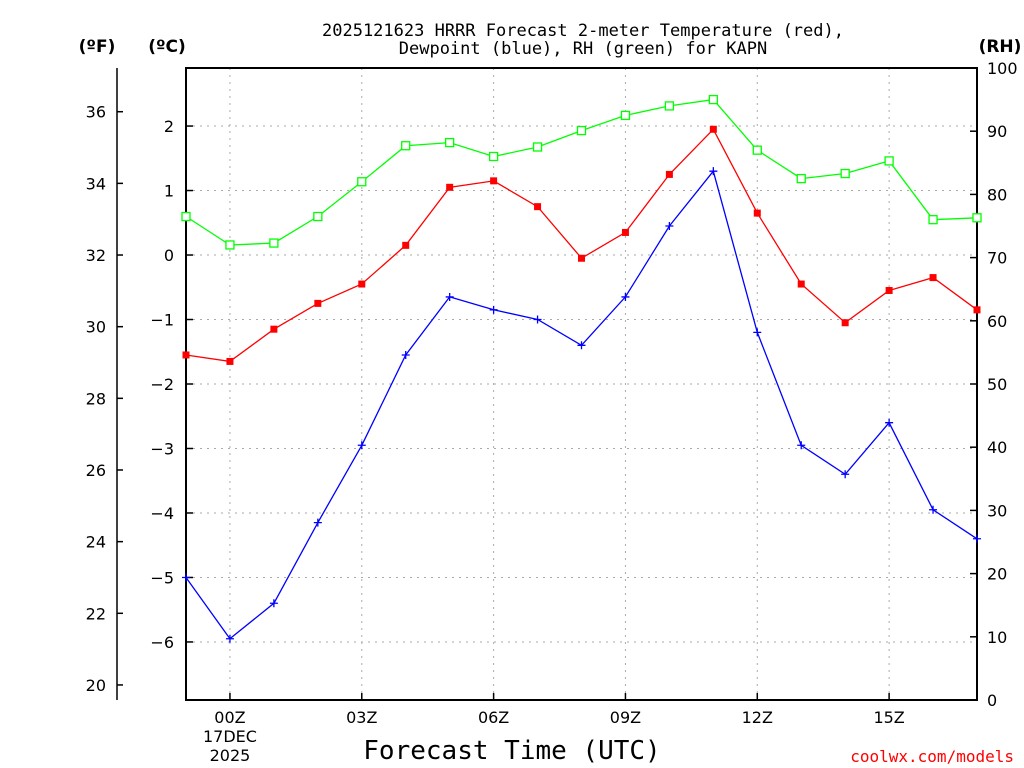  What do you see at coordinates (757, 717) in the screenshot?
I see `time-tick-label: 12Z` at bounding box center [757, 717].